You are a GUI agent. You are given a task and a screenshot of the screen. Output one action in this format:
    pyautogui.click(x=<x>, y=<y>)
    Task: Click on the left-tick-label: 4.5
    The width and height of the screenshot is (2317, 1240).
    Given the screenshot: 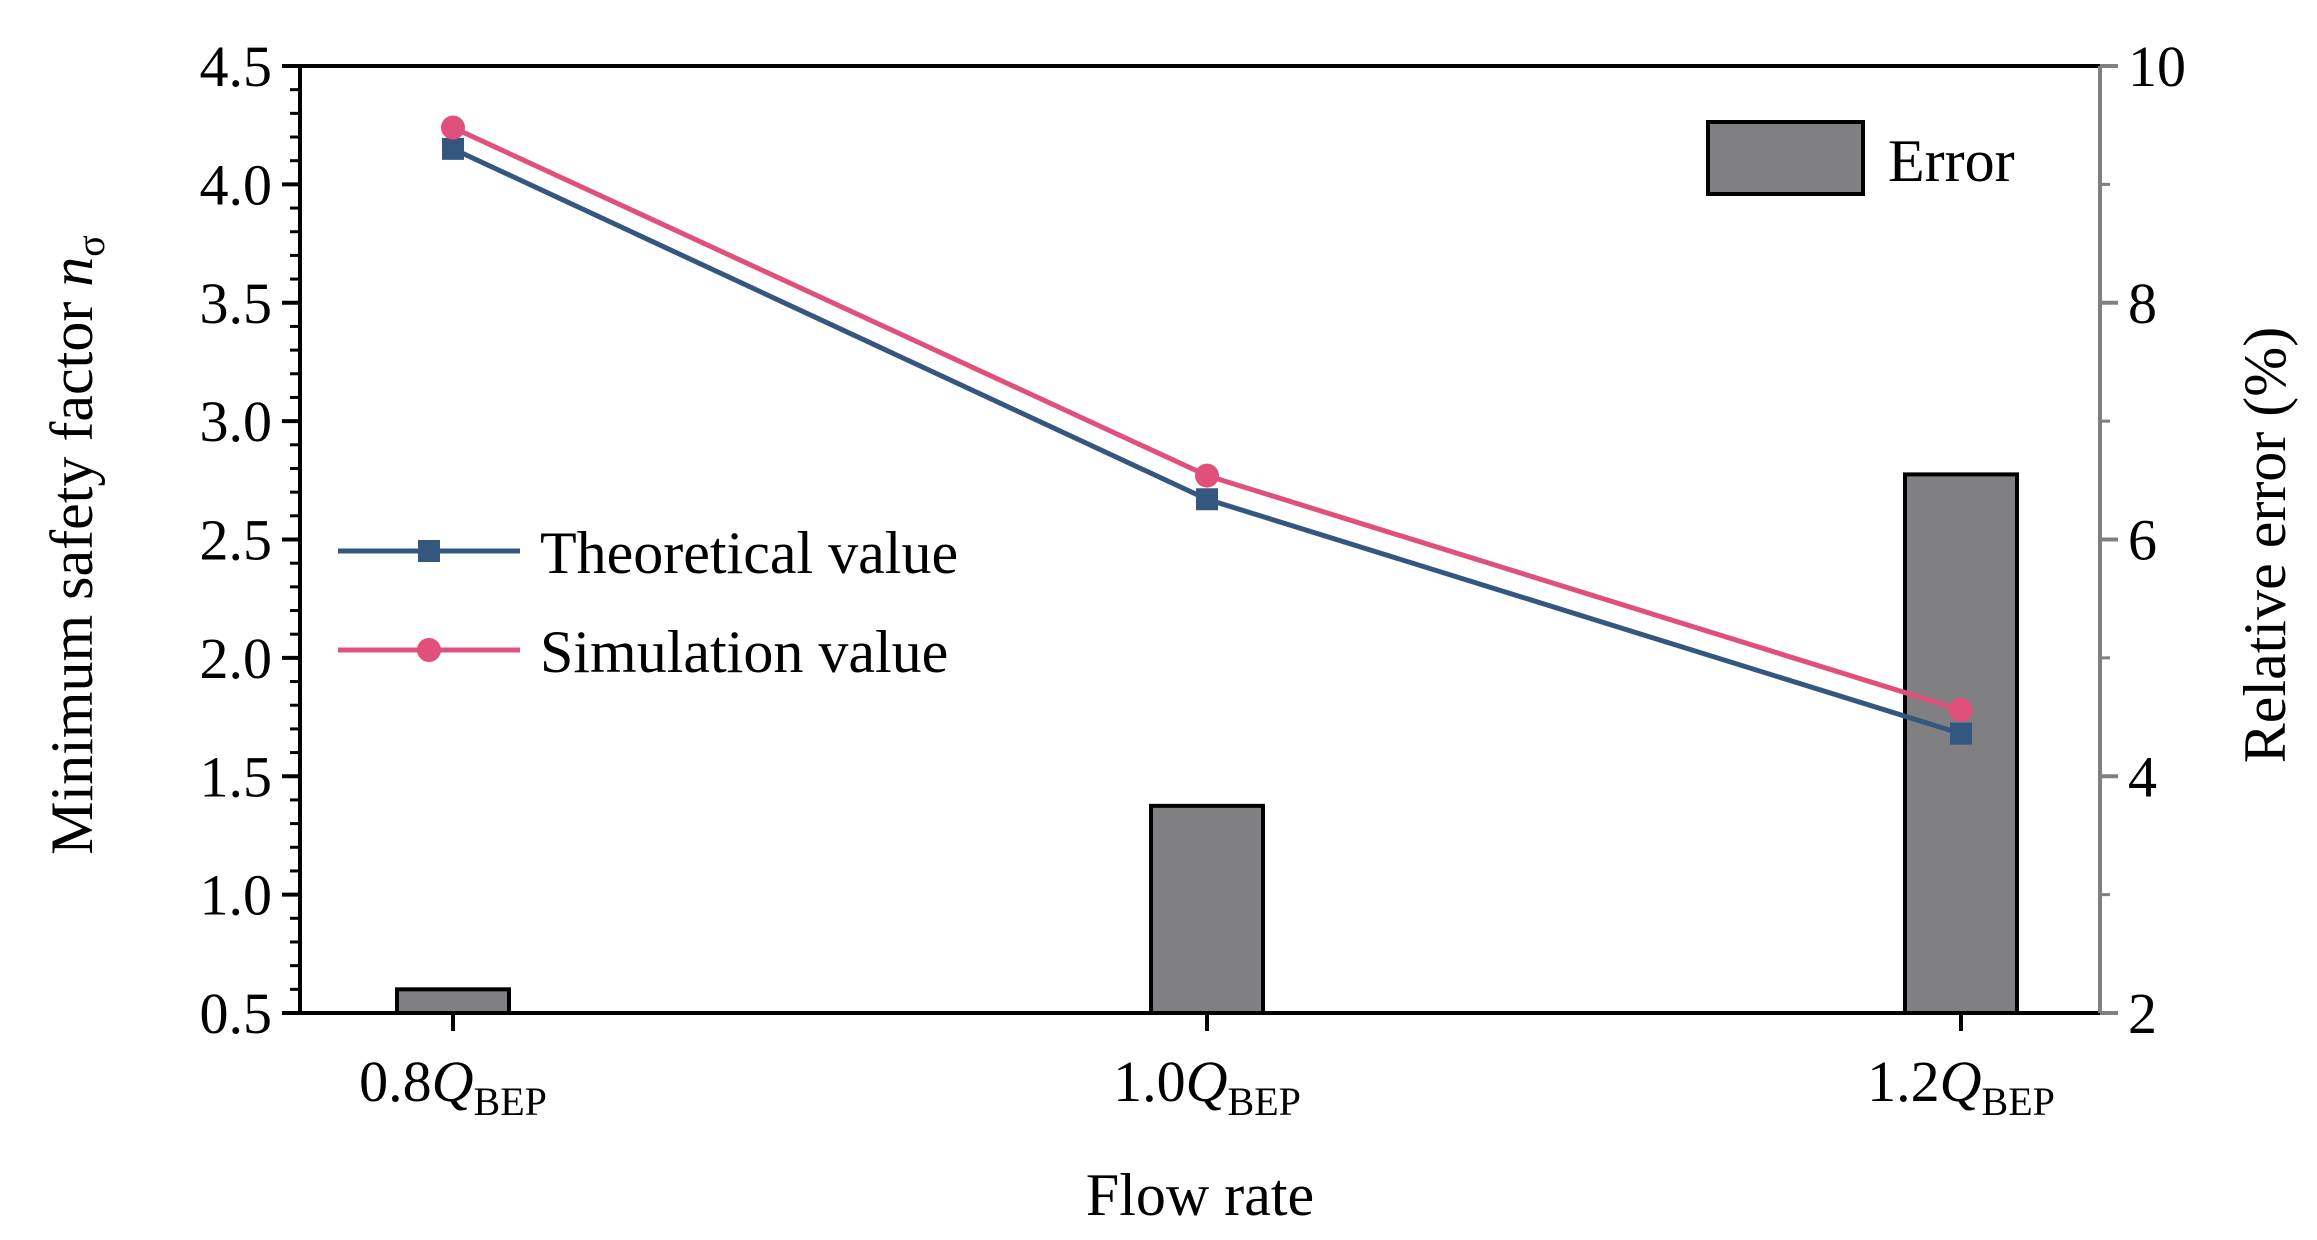 What is the action you would take?
    pyautogui.click(x=236, y=66)
    